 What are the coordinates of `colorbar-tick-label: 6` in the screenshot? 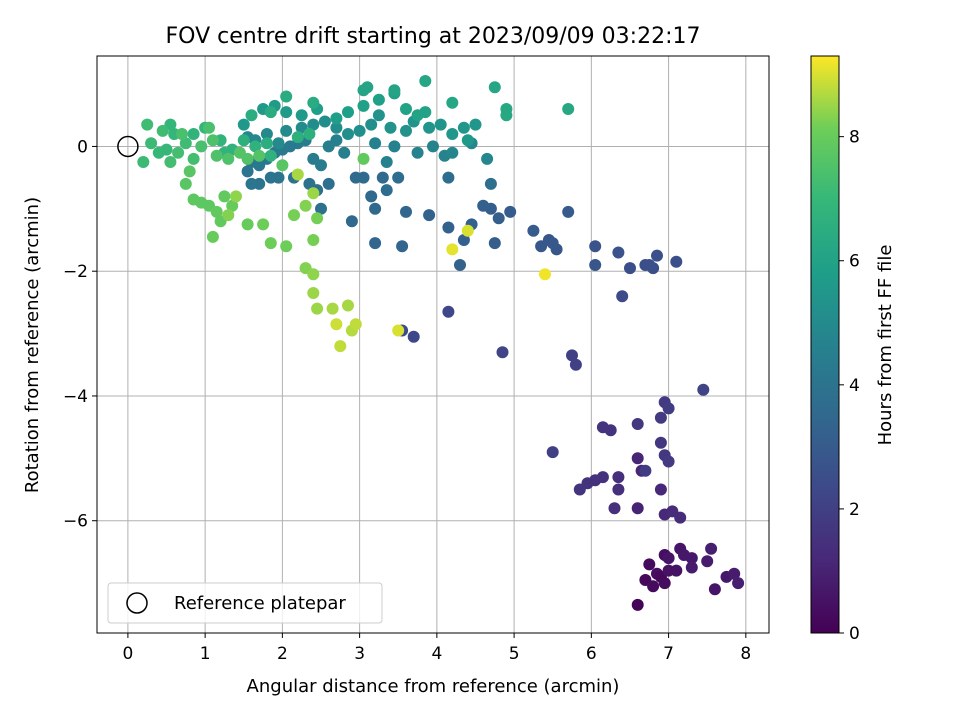 It's located at (854, 262).